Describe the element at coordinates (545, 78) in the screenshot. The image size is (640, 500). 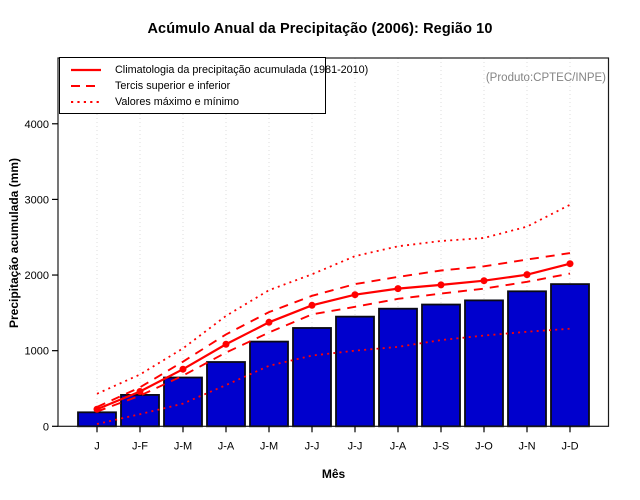
I see `product-watermark: (Produto:CPTEC/INPE)` at that location.